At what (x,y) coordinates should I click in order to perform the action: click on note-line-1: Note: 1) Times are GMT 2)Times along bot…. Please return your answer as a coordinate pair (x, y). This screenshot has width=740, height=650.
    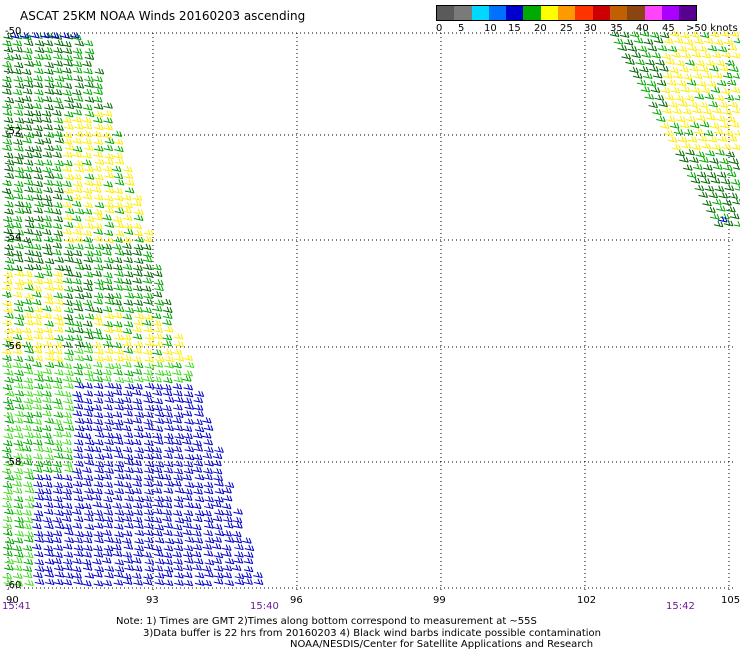
    Looking at the image, I should click on (326, 621).